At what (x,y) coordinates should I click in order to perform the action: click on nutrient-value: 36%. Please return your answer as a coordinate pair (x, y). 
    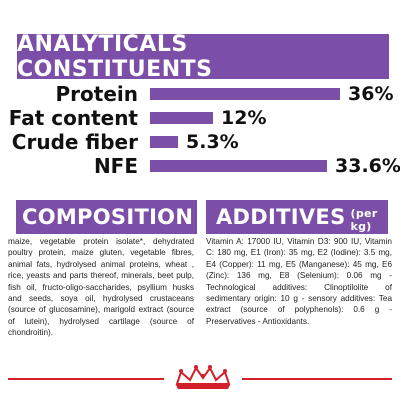
    Looking at the image, I should click on (371, 94).